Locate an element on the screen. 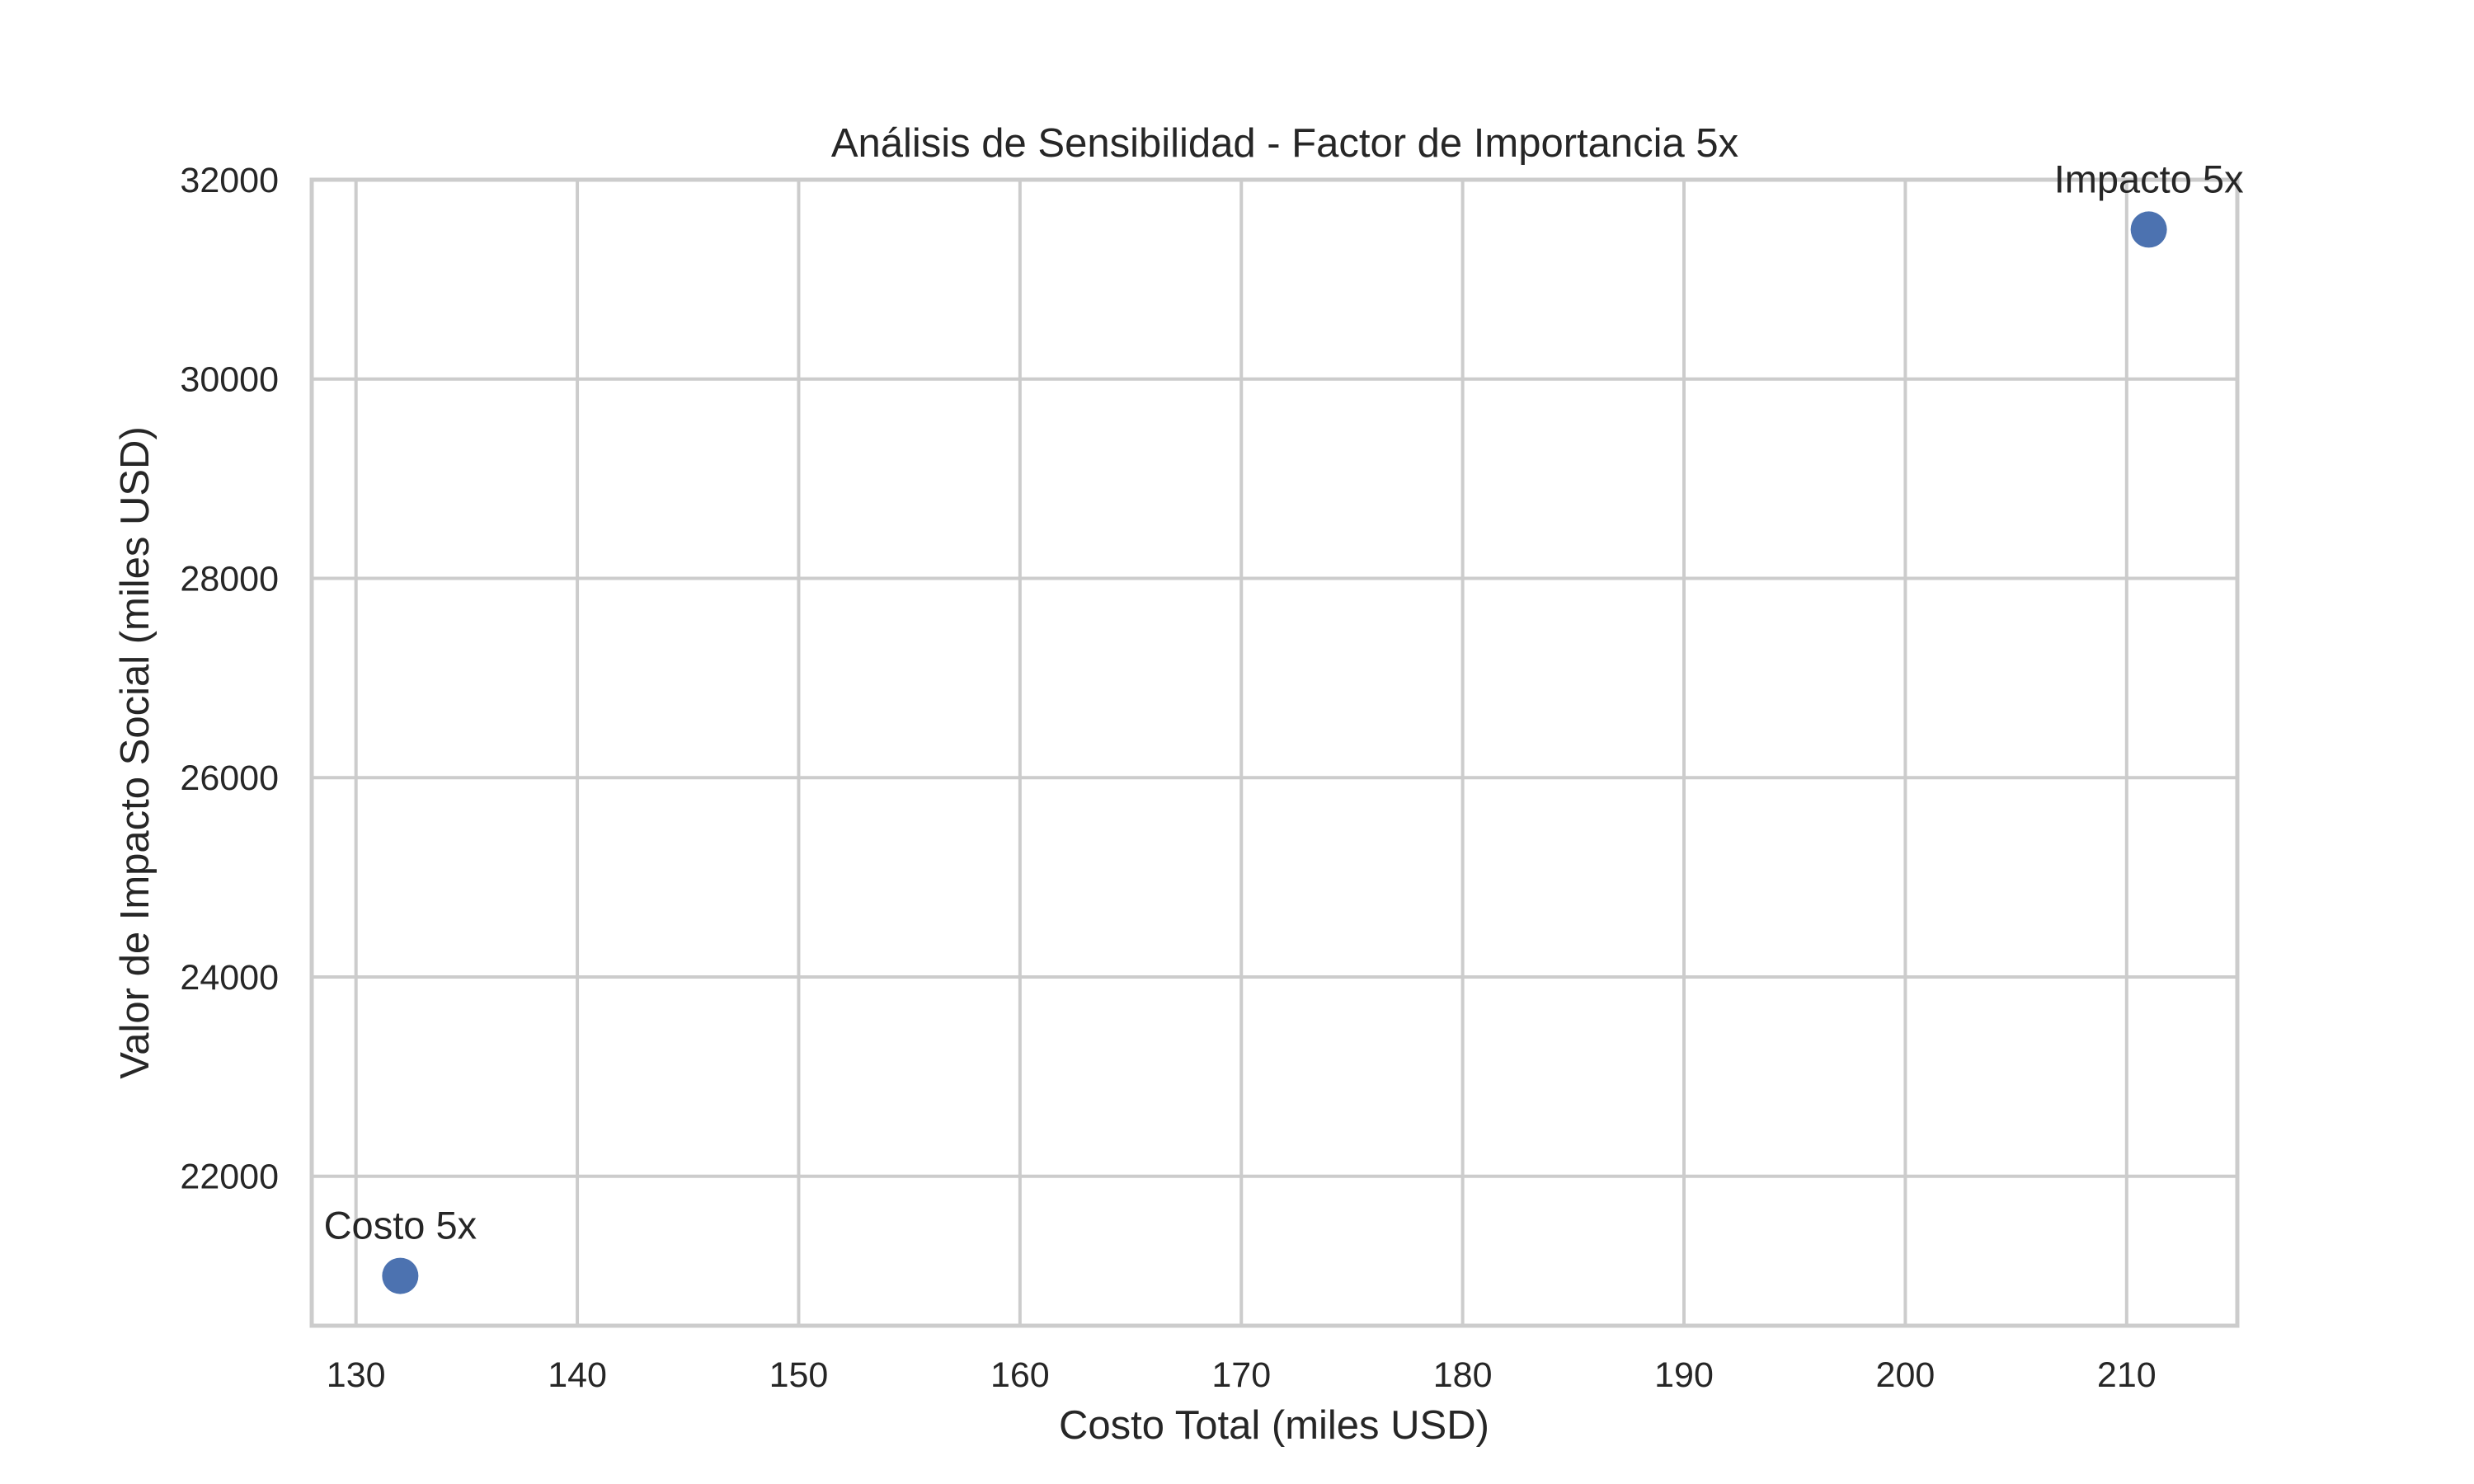 This screenshot has height=1484, width=2474. y-tick-label: 26000 is located at coordinates (229, 778).